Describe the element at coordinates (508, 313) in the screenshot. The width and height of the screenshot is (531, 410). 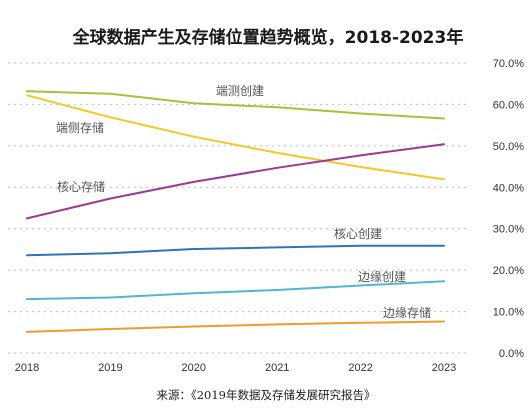
I see `y-tick-label: 10.0%` at that location.